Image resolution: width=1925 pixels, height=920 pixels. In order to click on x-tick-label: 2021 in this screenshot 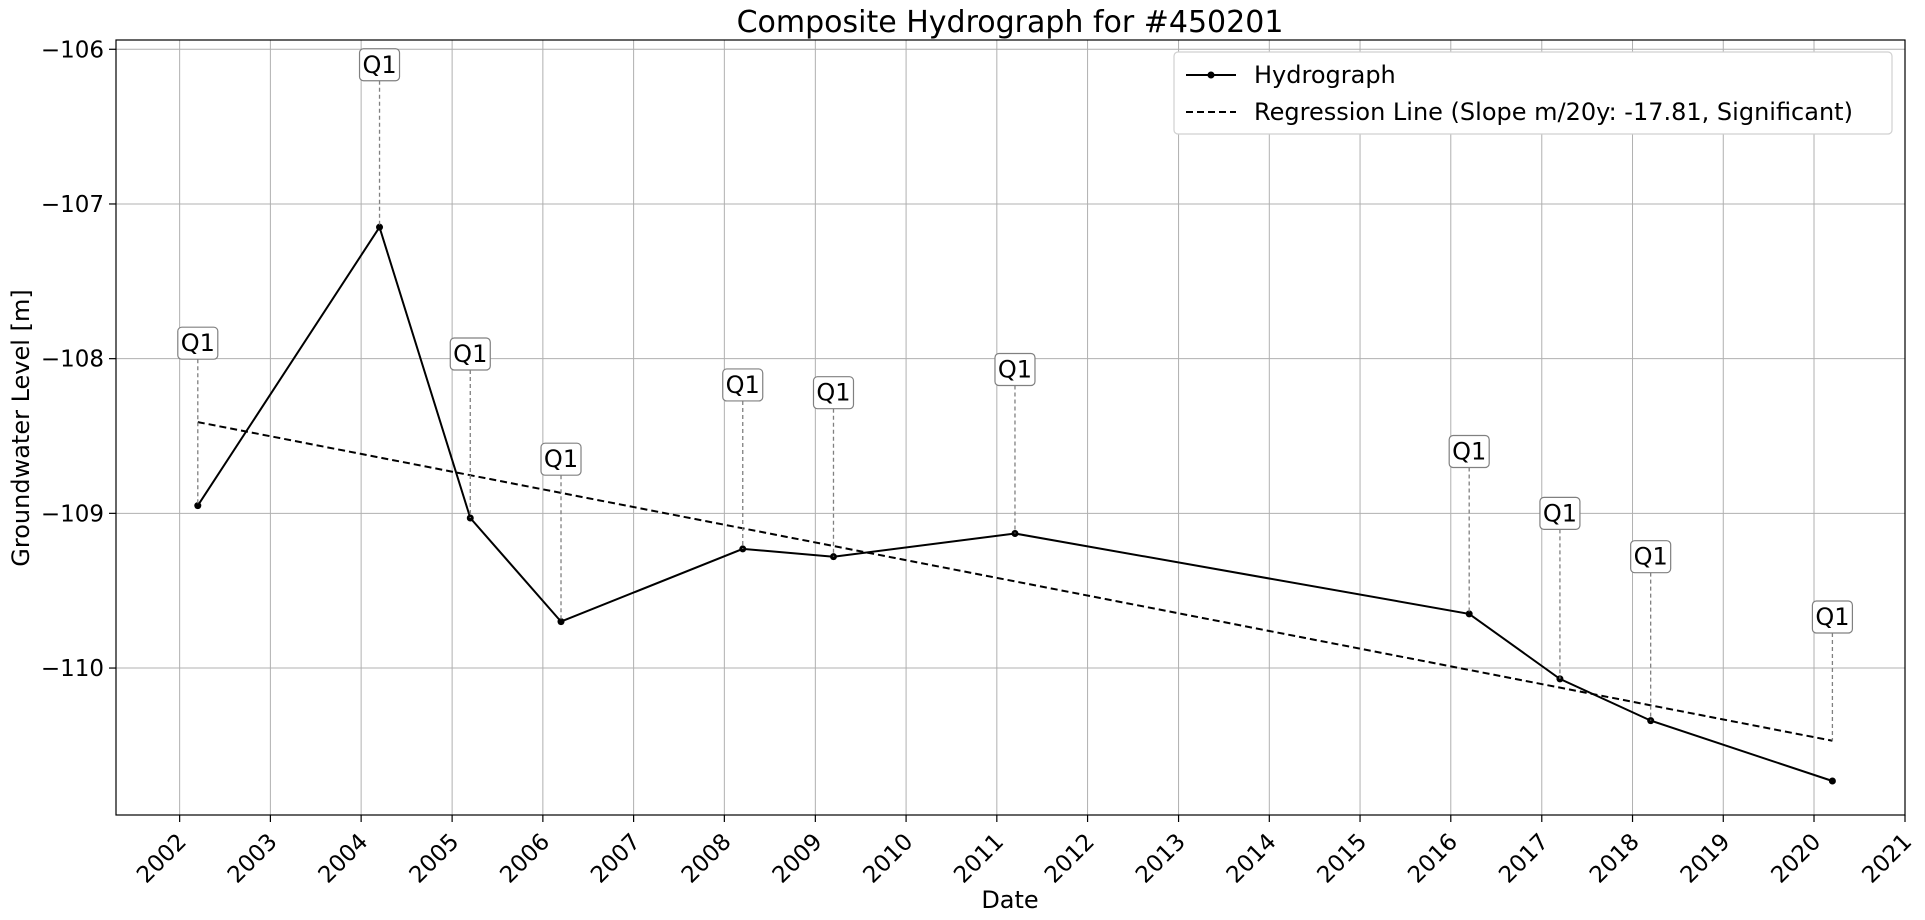, I will do `click(1887, 859)`.